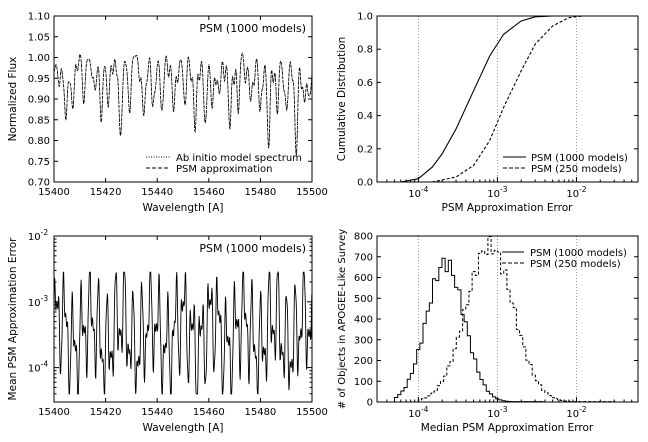 Image resolution: width=648 pixels, height=442 pixels. Describe the element at coordinates (363, 257) in the screenshot. I see `y-tick-label: 700` at that location.